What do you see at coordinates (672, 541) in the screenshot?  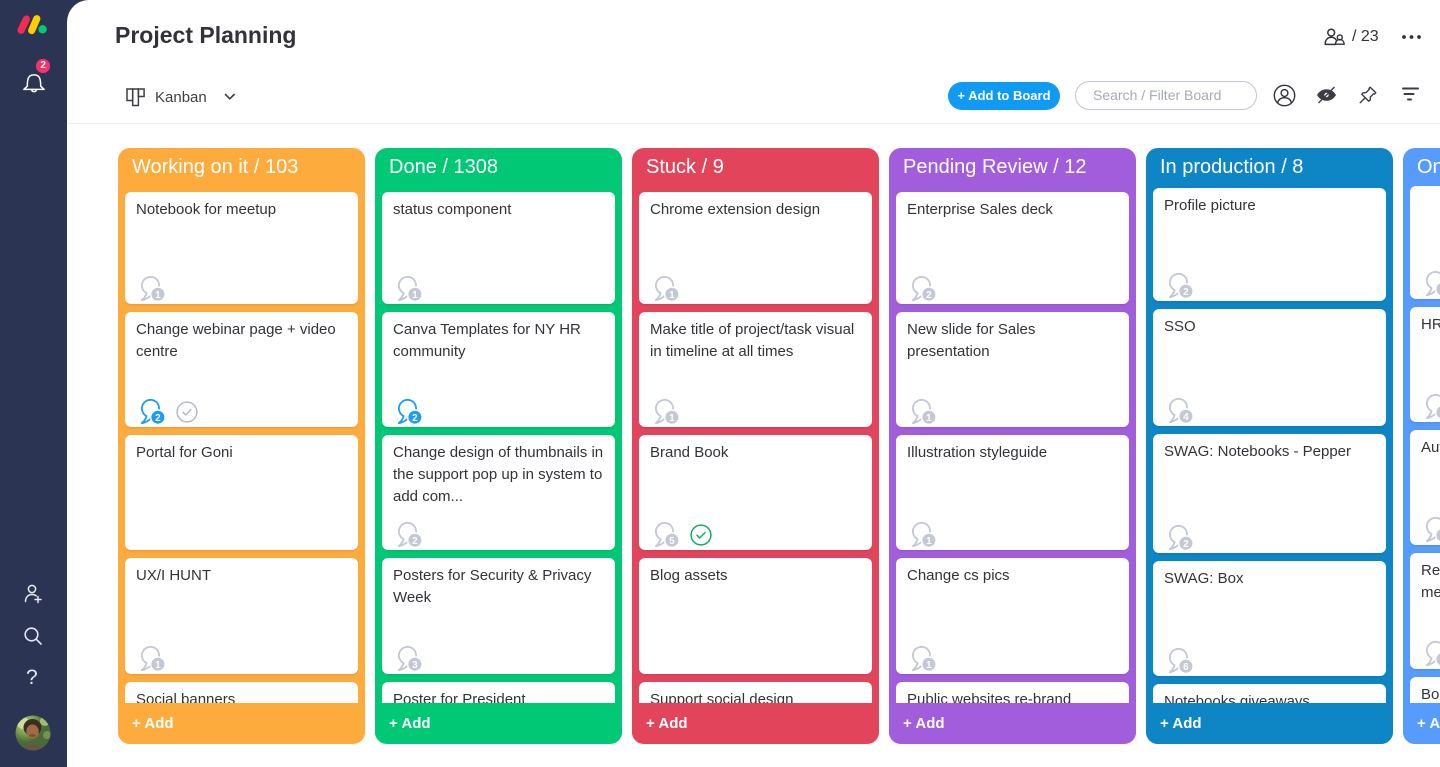 I see `svg-text: 5` at bounding box center [672, 541].